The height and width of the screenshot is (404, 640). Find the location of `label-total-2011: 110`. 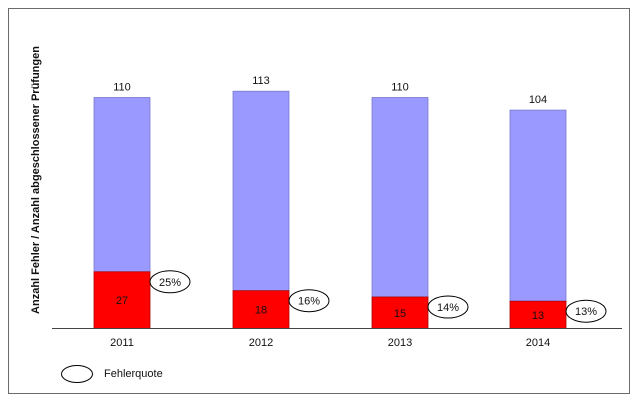

label-total-2011: 110 is located at coordinates (122, 88).